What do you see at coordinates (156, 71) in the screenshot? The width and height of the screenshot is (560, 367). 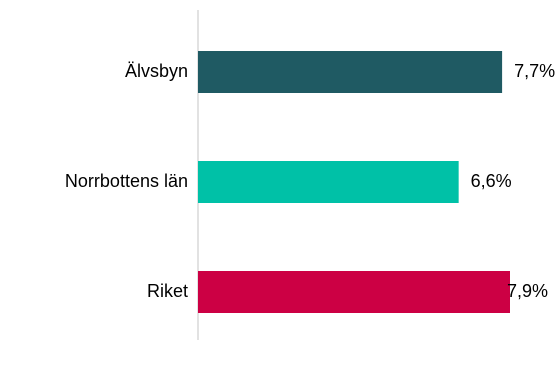 I see `category-label-1: Älvsbyn` at bounding box center [156, 71].